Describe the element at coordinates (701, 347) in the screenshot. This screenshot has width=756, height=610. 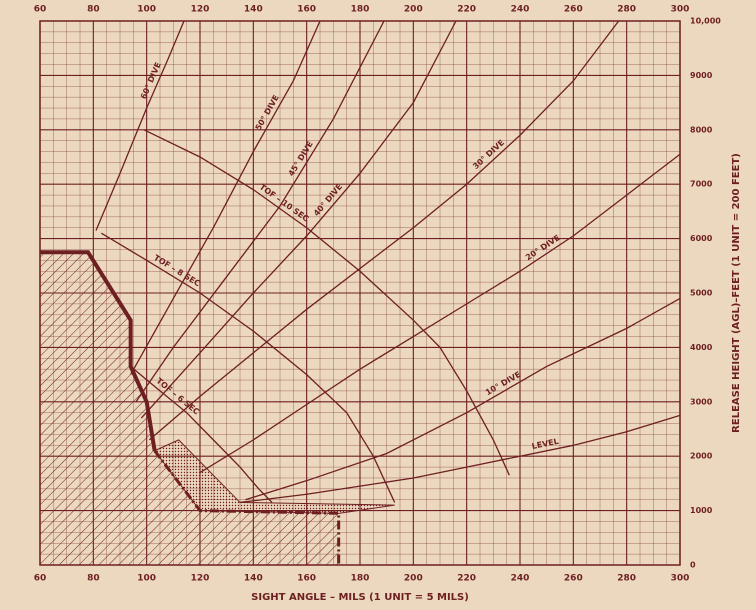
I see `y-tick-label: 4000` at that location.